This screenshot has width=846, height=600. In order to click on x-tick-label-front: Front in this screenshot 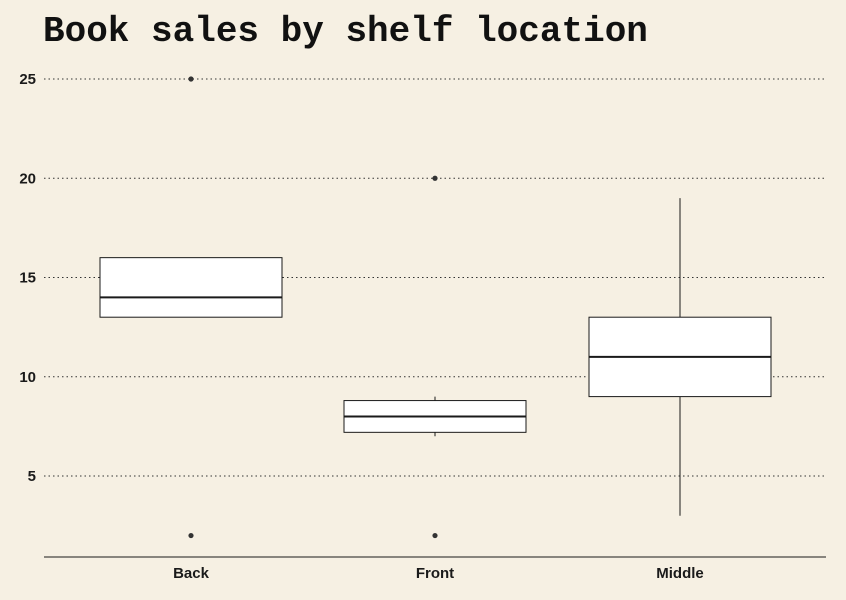, I will do `click(435, 573)`.